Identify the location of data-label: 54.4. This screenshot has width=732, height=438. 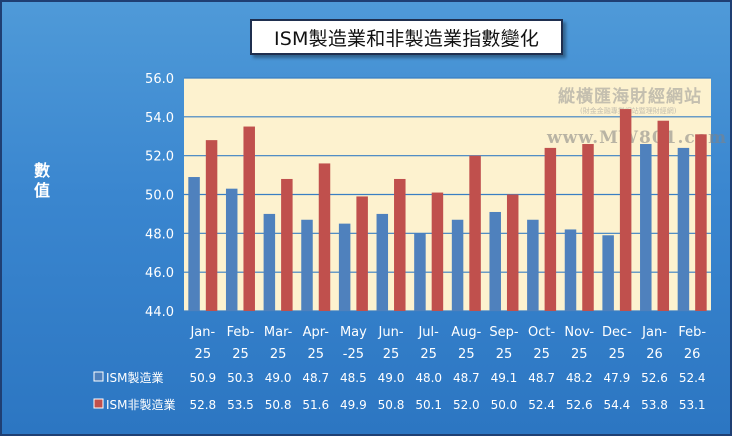
(617, 405).